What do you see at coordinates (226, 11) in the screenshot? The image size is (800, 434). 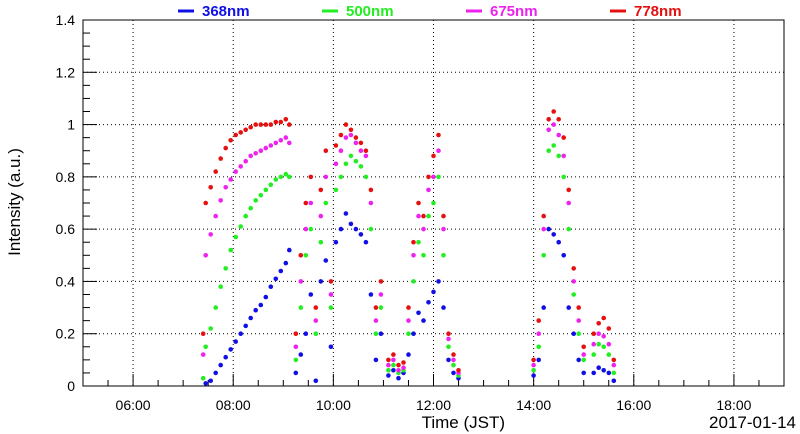 I see `legend-label: 368nm` at bounding box center [226, 11].